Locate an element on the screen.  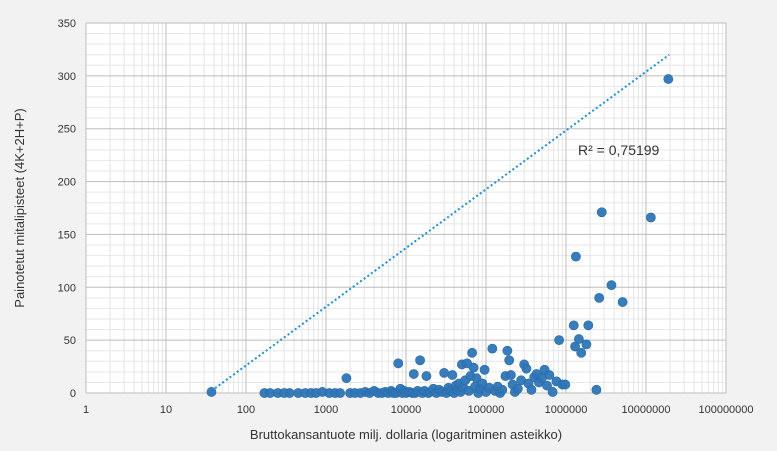
x-tick-label: 1 is located at coordinates (86, 410).